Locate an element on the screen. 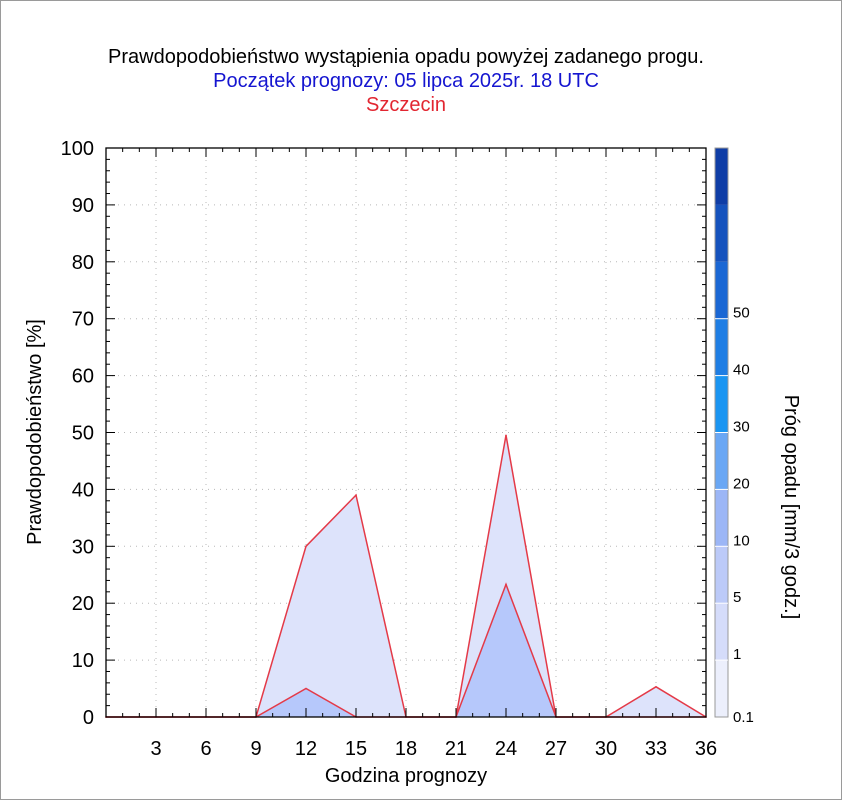  y-tick-label: 40 is located at coordinates (83, 490).